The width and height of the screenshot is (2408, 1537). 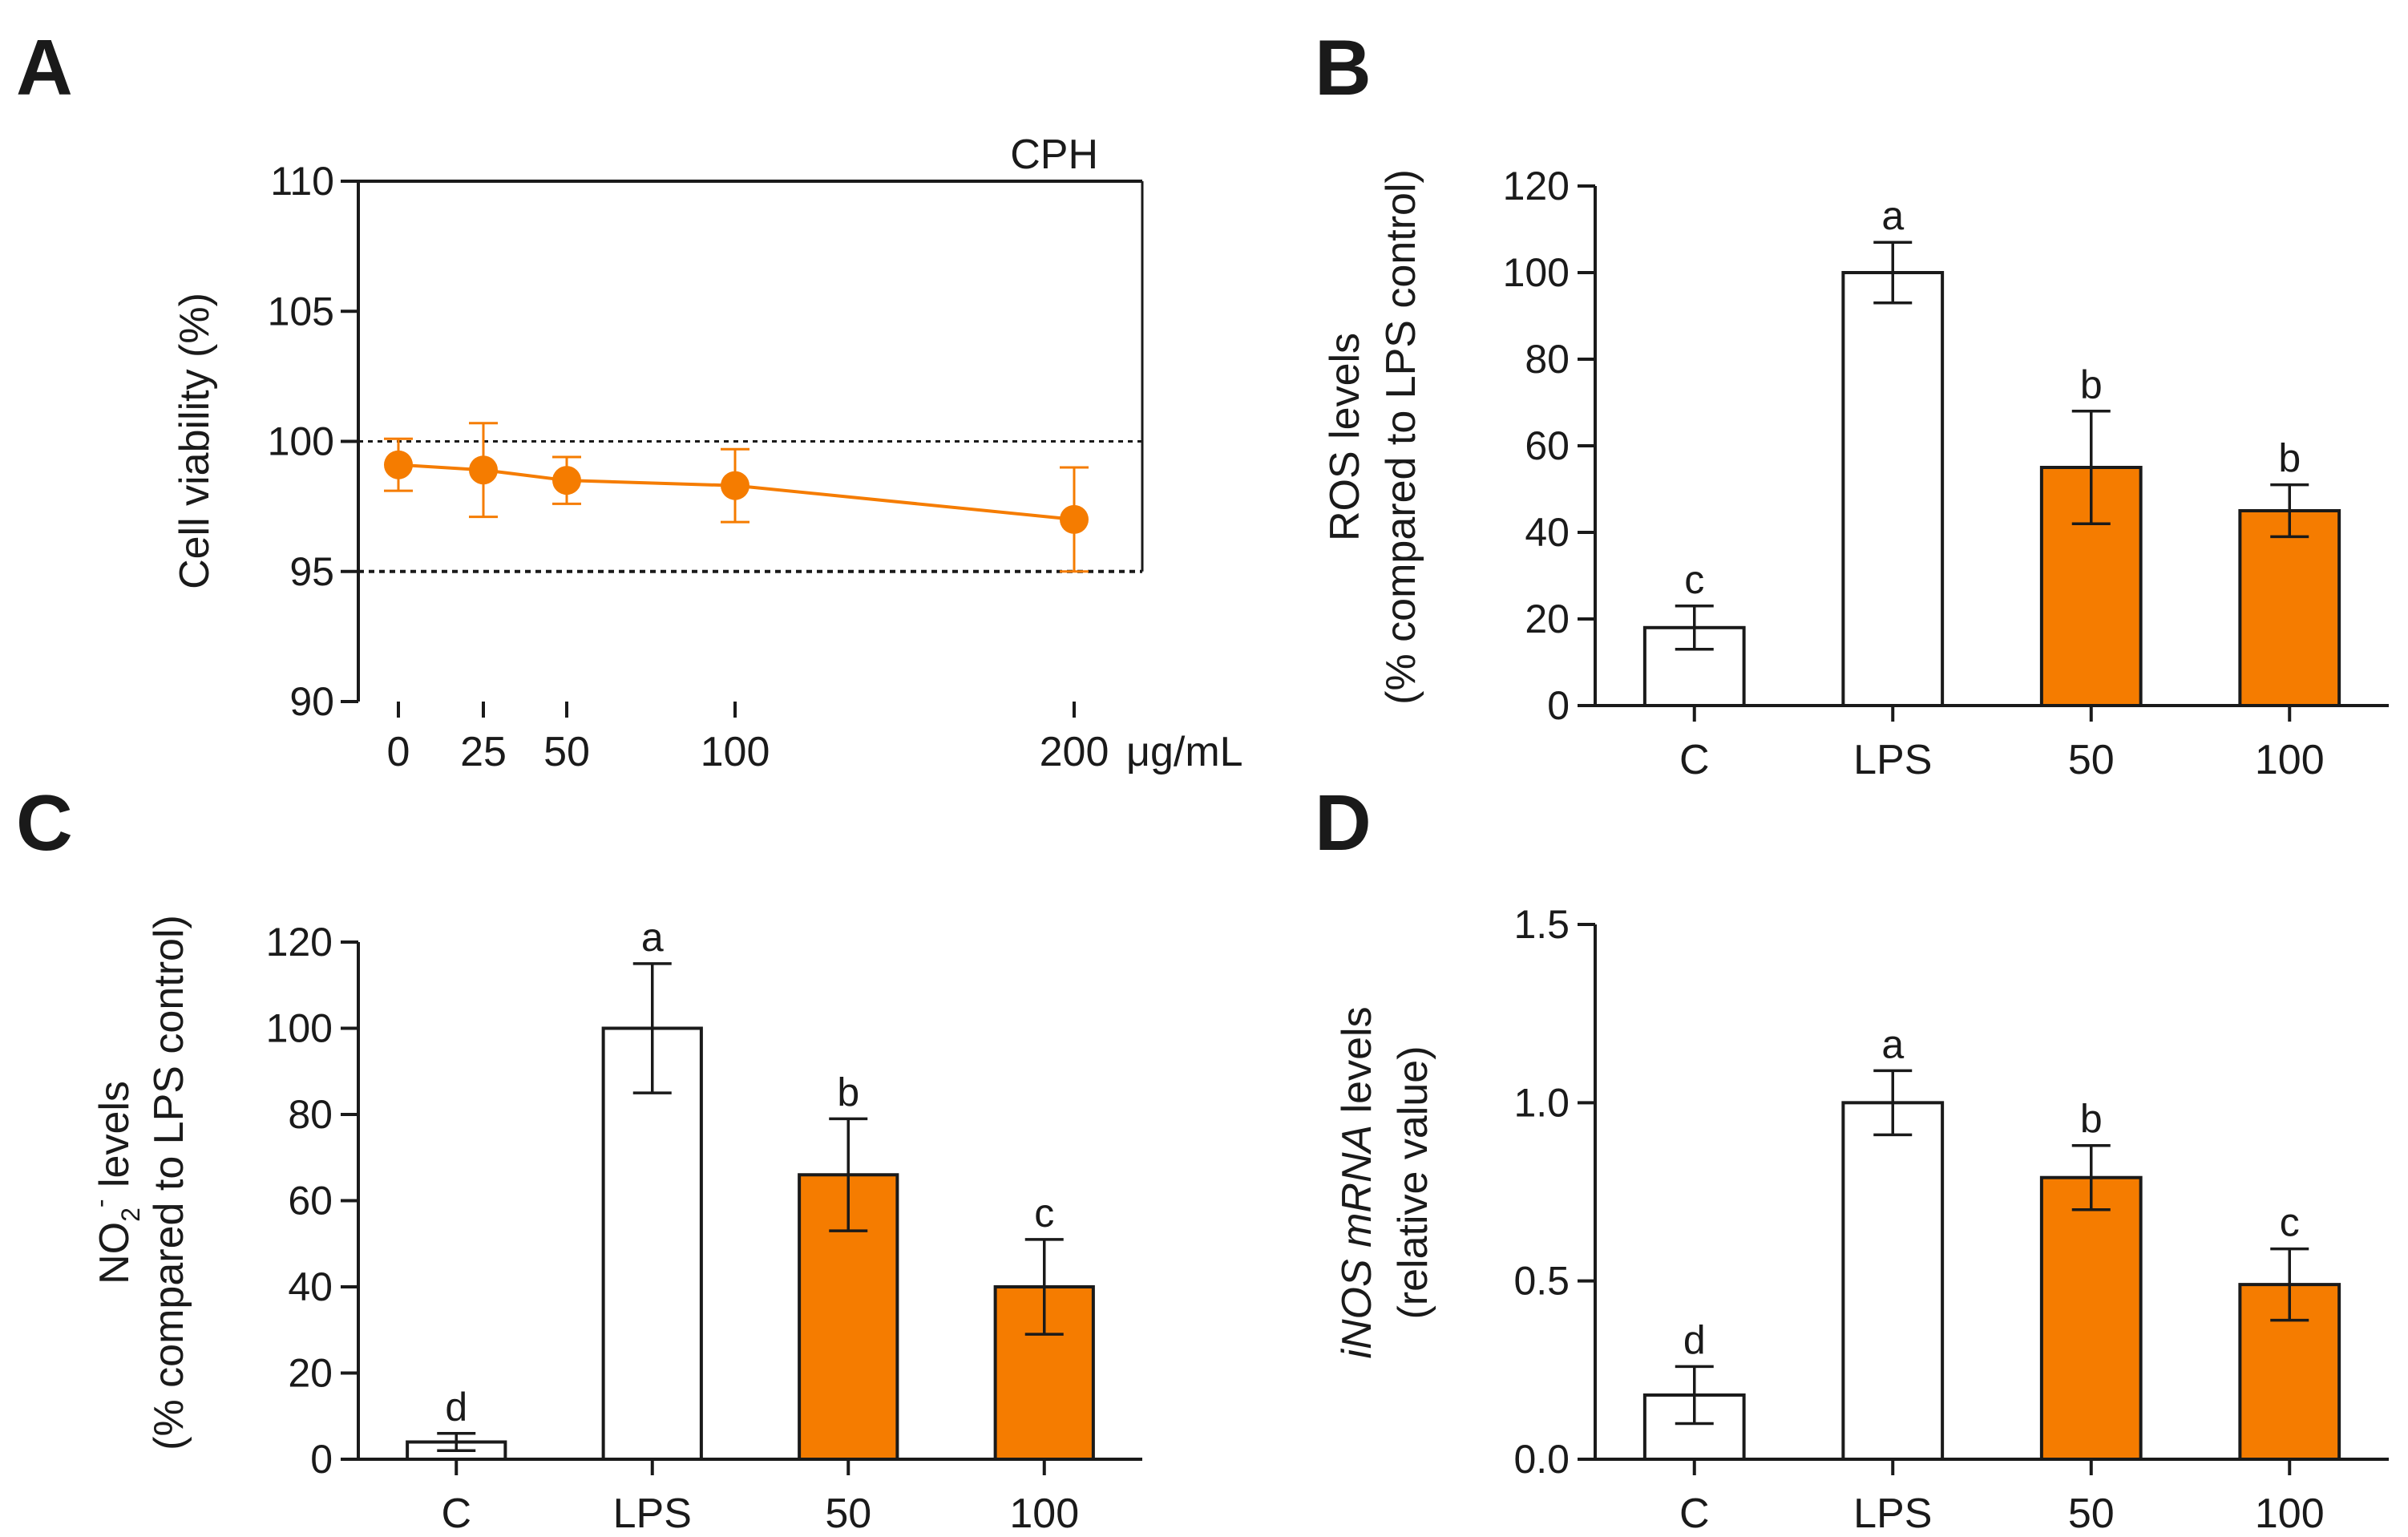 What do you see at coordinates (1541, 924) in the screenshot?
I see `y-tick-label: 1.5` at bounding box center [1541, 924].